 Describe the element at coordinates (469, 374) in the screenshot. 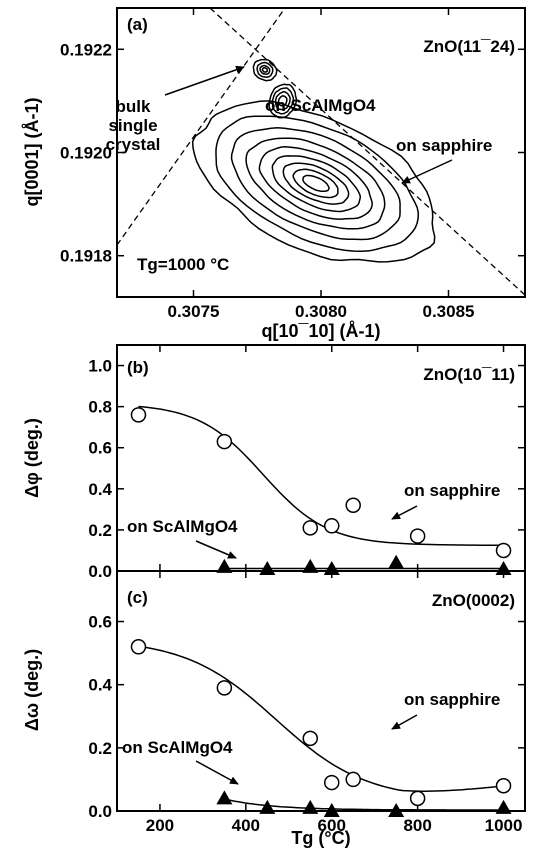

I see `panel-b-title: ZnO(10¯11)` at that location.